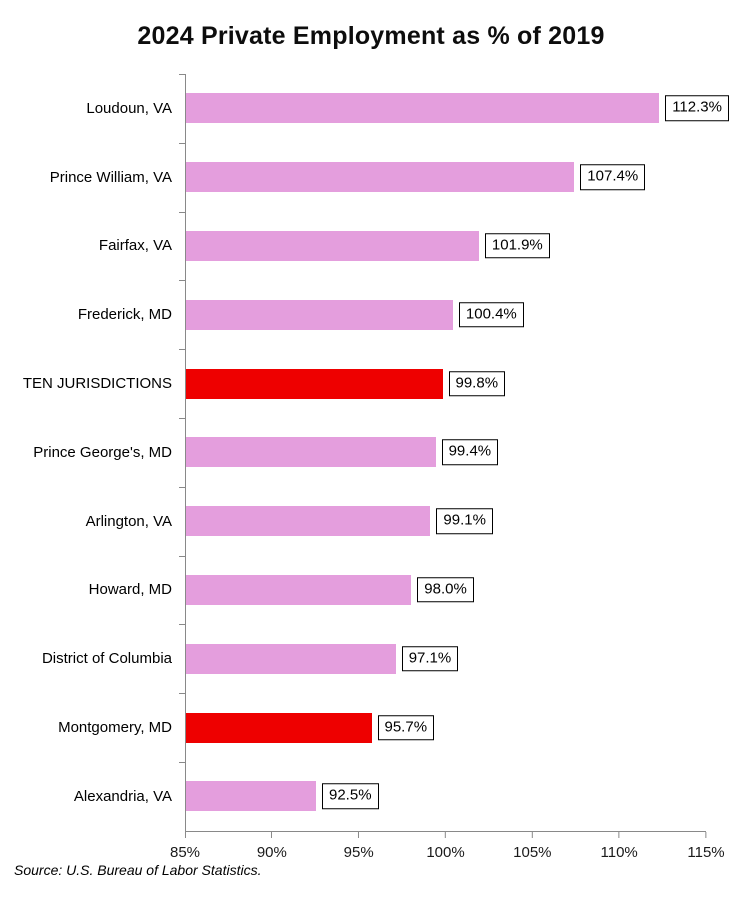 Image resolution: width=742 pixels, height=902 pixels. What do you see at coordinates (135, 246) in the screenshot?
I see `category-label: Fairfax, VA` at bounding box center [135, 246].